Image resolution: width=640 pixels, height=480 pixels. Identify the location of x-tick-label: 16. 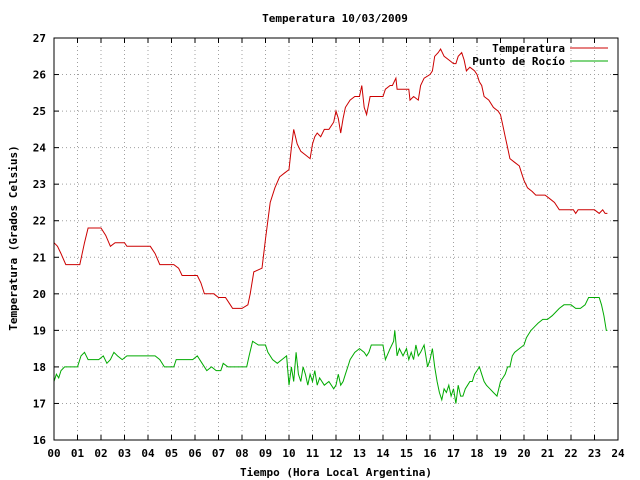
(430, 453).